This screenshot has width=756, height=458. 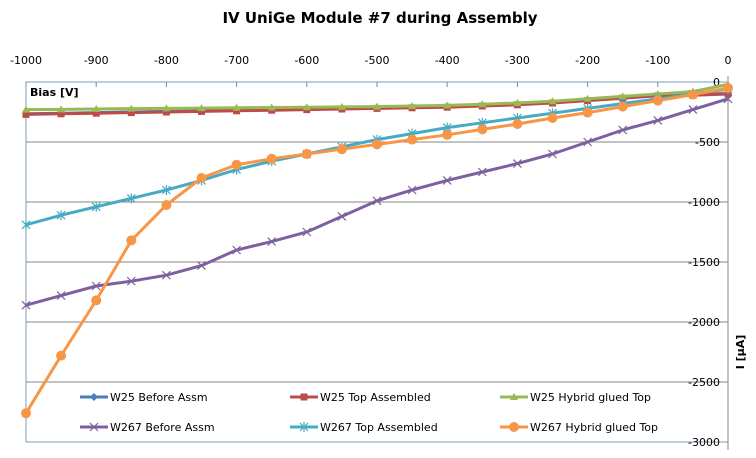 What do you see at coordinates (740, 352) in the screenshot?
I see `y-axis-label: I [µA]` at bounding box center [740, 352].